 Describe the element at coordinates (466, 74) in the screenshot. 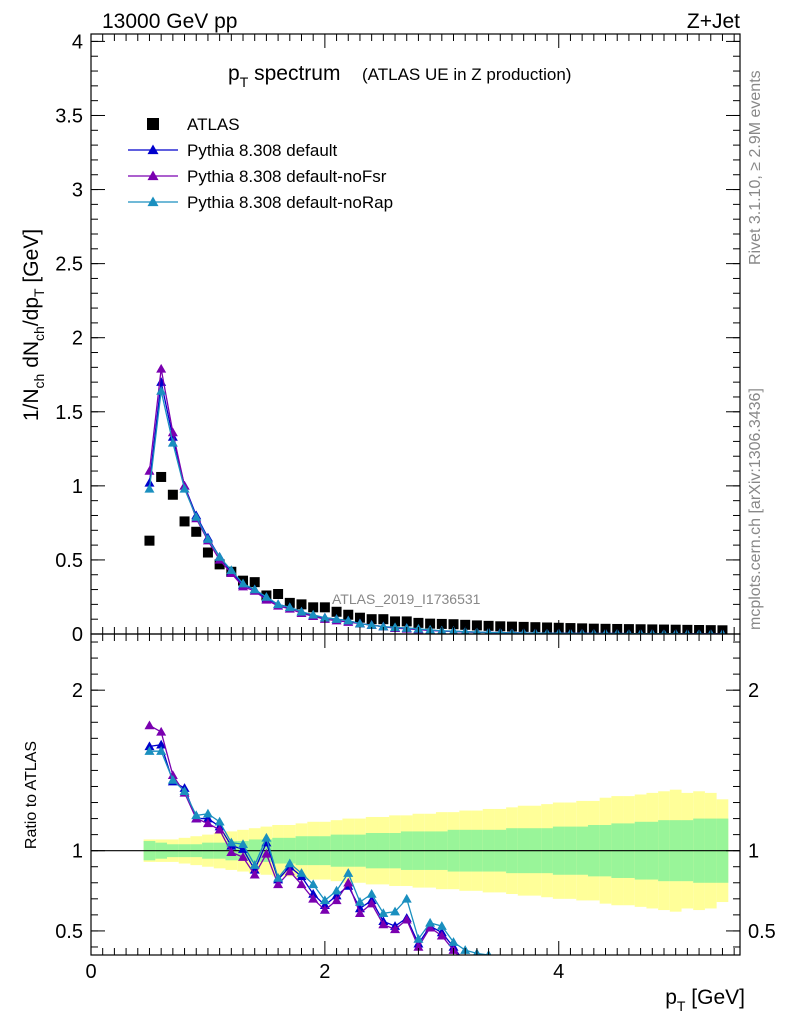

I see `main-title-paren: (ATLAS UE in Z production)` at that location.